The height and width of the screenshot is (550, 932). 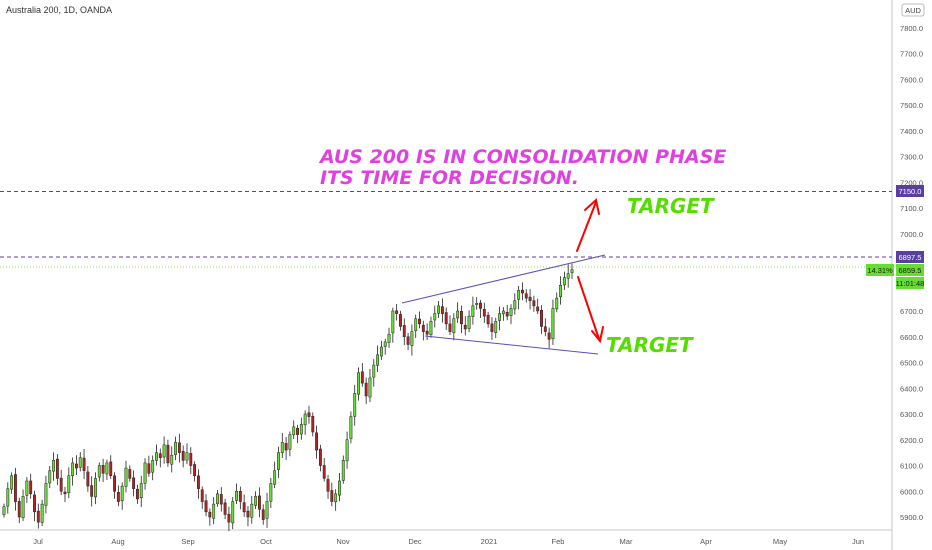 I want to click on y-tick-label: 6400.0, so click(x=911, y=388).